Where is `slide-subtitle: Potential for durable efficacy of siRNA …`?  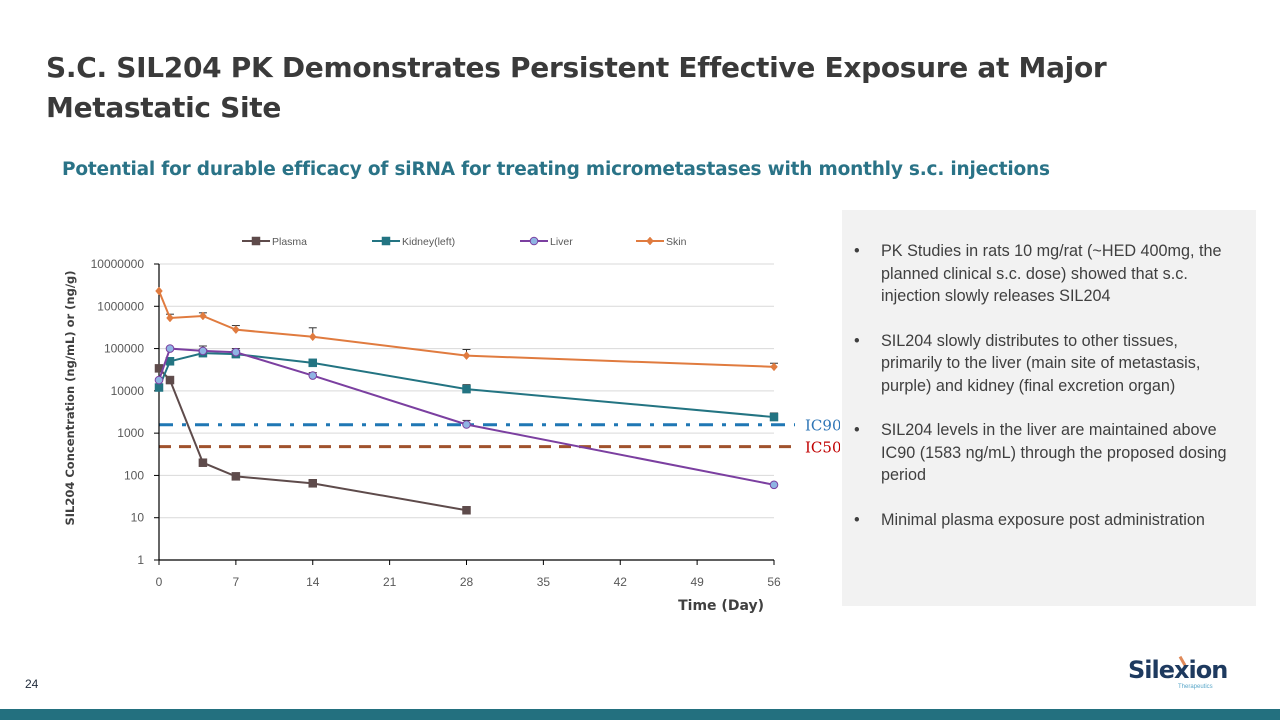 slide-subtitle: Potential for durable efficacy of siRNA … is located at coordinates (556, 169).